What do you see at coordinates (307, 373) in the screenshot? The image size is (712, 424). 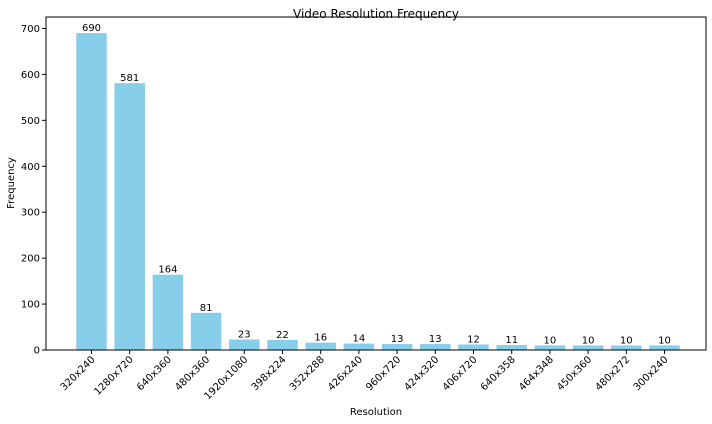 I see `x-tick-label: 352x288` at bounding box center [307, 373].